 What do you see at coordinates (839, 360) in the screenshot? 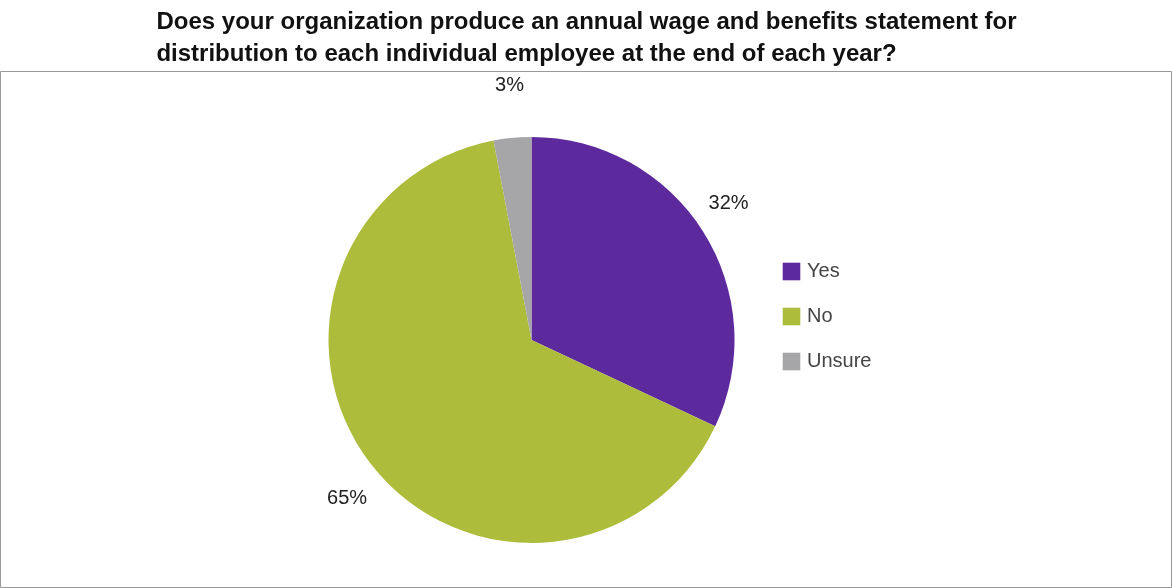
I see `legend-label: Unsure` at bounding box center [839, 360].